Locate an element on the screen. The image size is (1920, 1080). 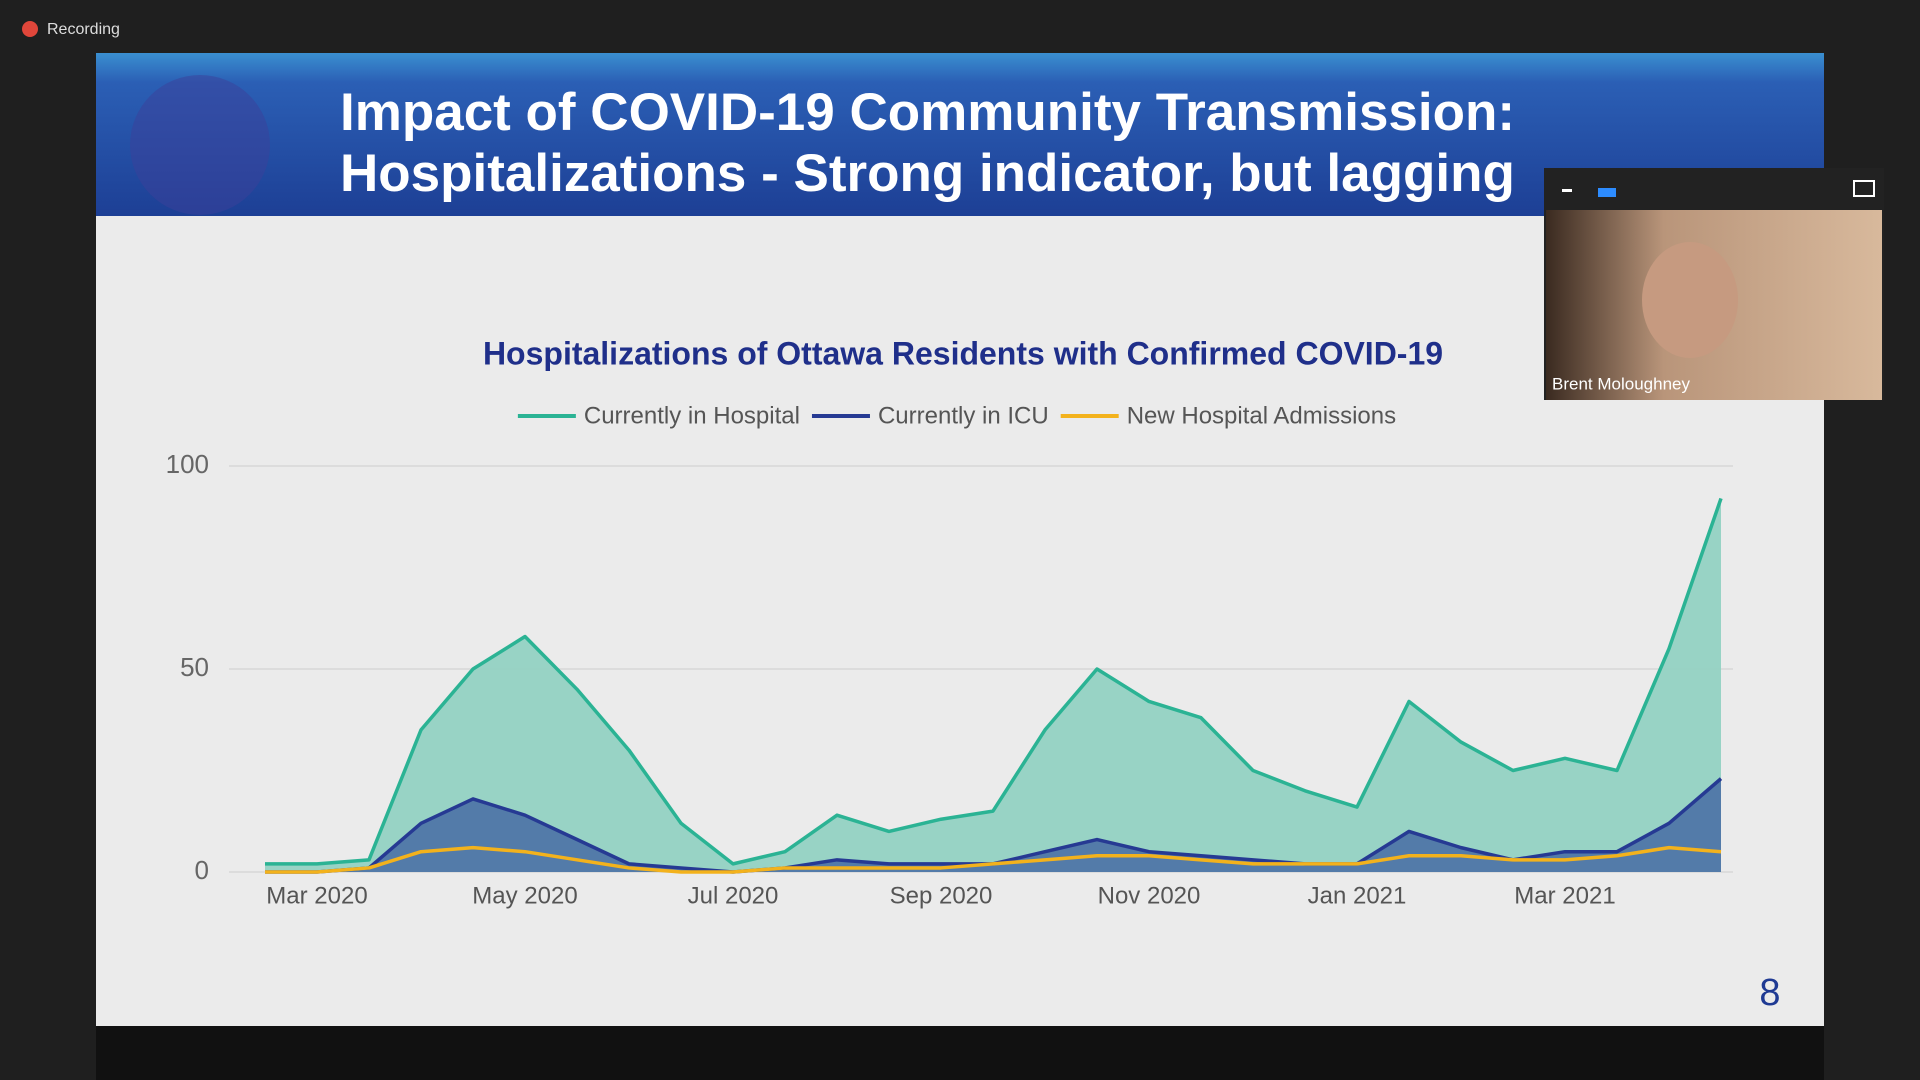
x-tick-label: Nov 2020 is located at coordinates (1149, 895).